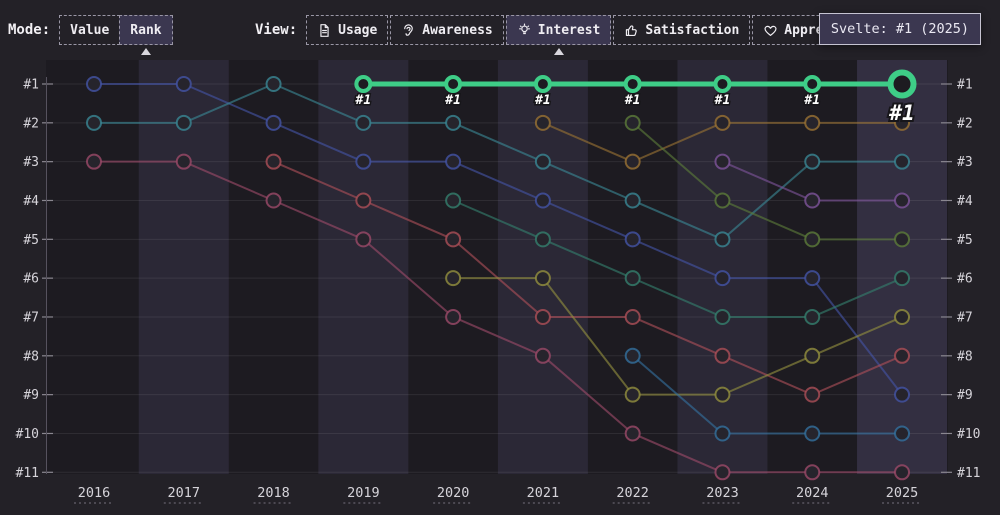 Image resolution: width=1000 pixels, height=515 pixels. Describe the element at coordinates (902, 493) in the screenshot. I see `year-label-2025: 2025` at that location.